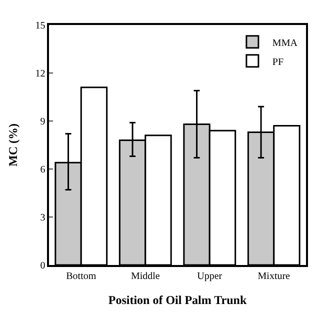 Image resolution: width=320 pixels, height=320 pixels. Describe the element at coordinates (40, 74) in the screenshot. I see `y-tick-label: 12` at that location.